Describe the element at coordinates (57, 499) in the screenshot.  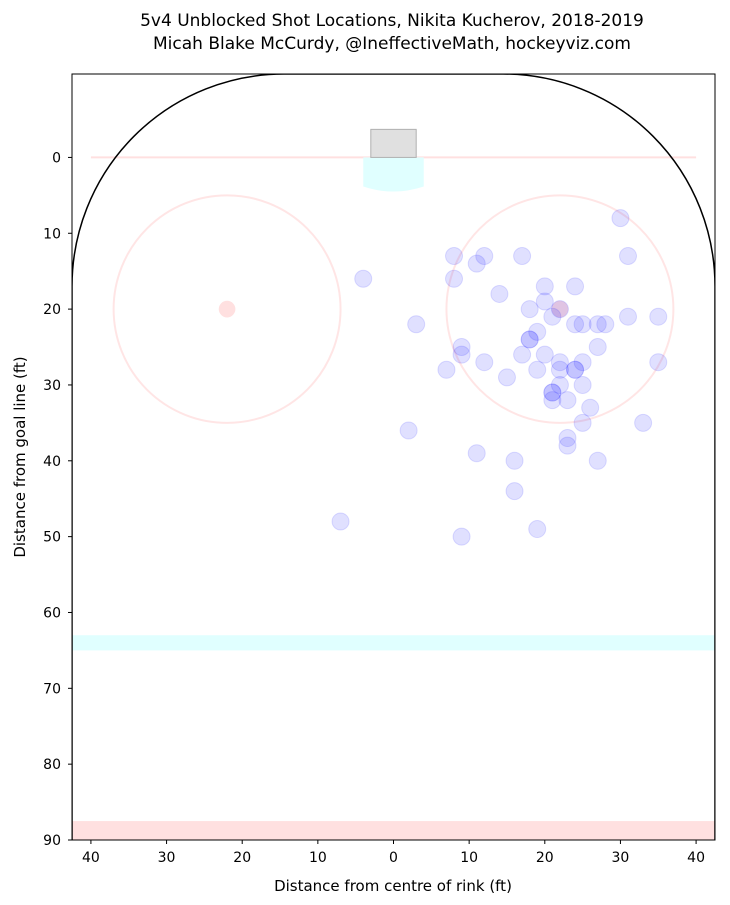
I see `y-axis-ticks: 0 10 20 30 40 50 60 70 80 90` at that location.